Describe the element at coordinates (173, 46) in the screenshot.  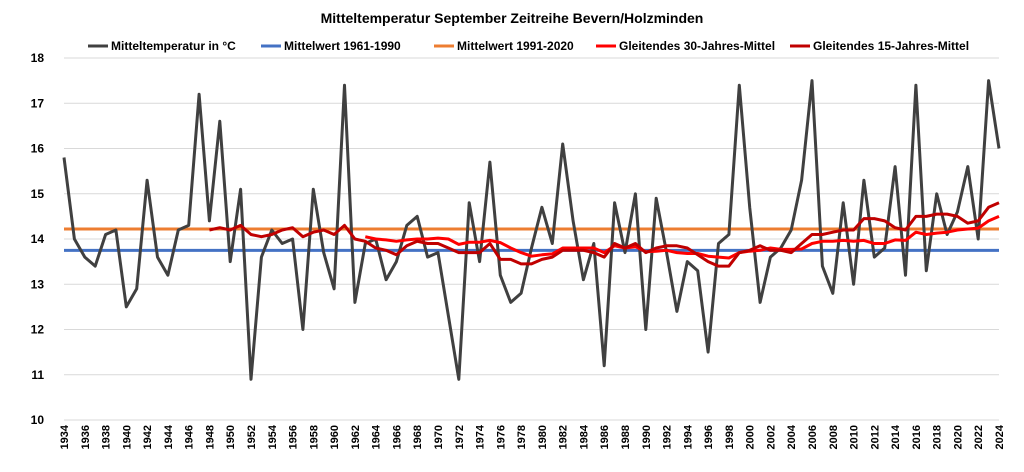
I see `legend-label: Mitteltemperatur in °C` at that location.